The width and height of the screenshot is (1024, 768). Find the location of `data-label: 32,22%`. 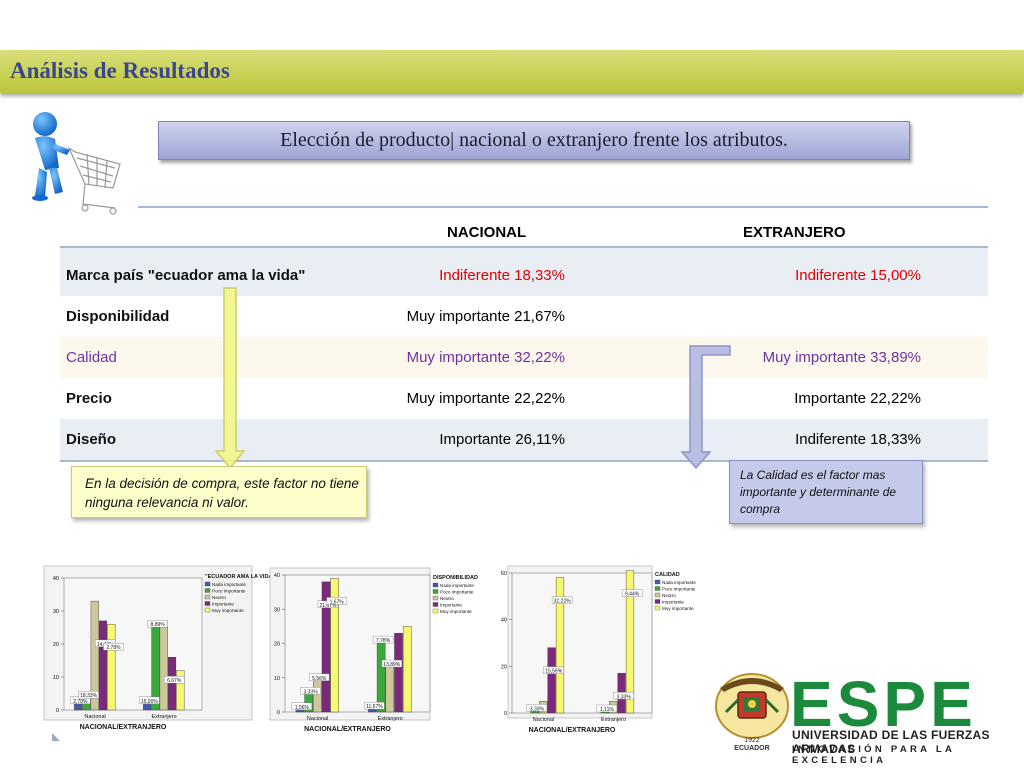

data-label: 32,22% is located at coordinates (563, 602).